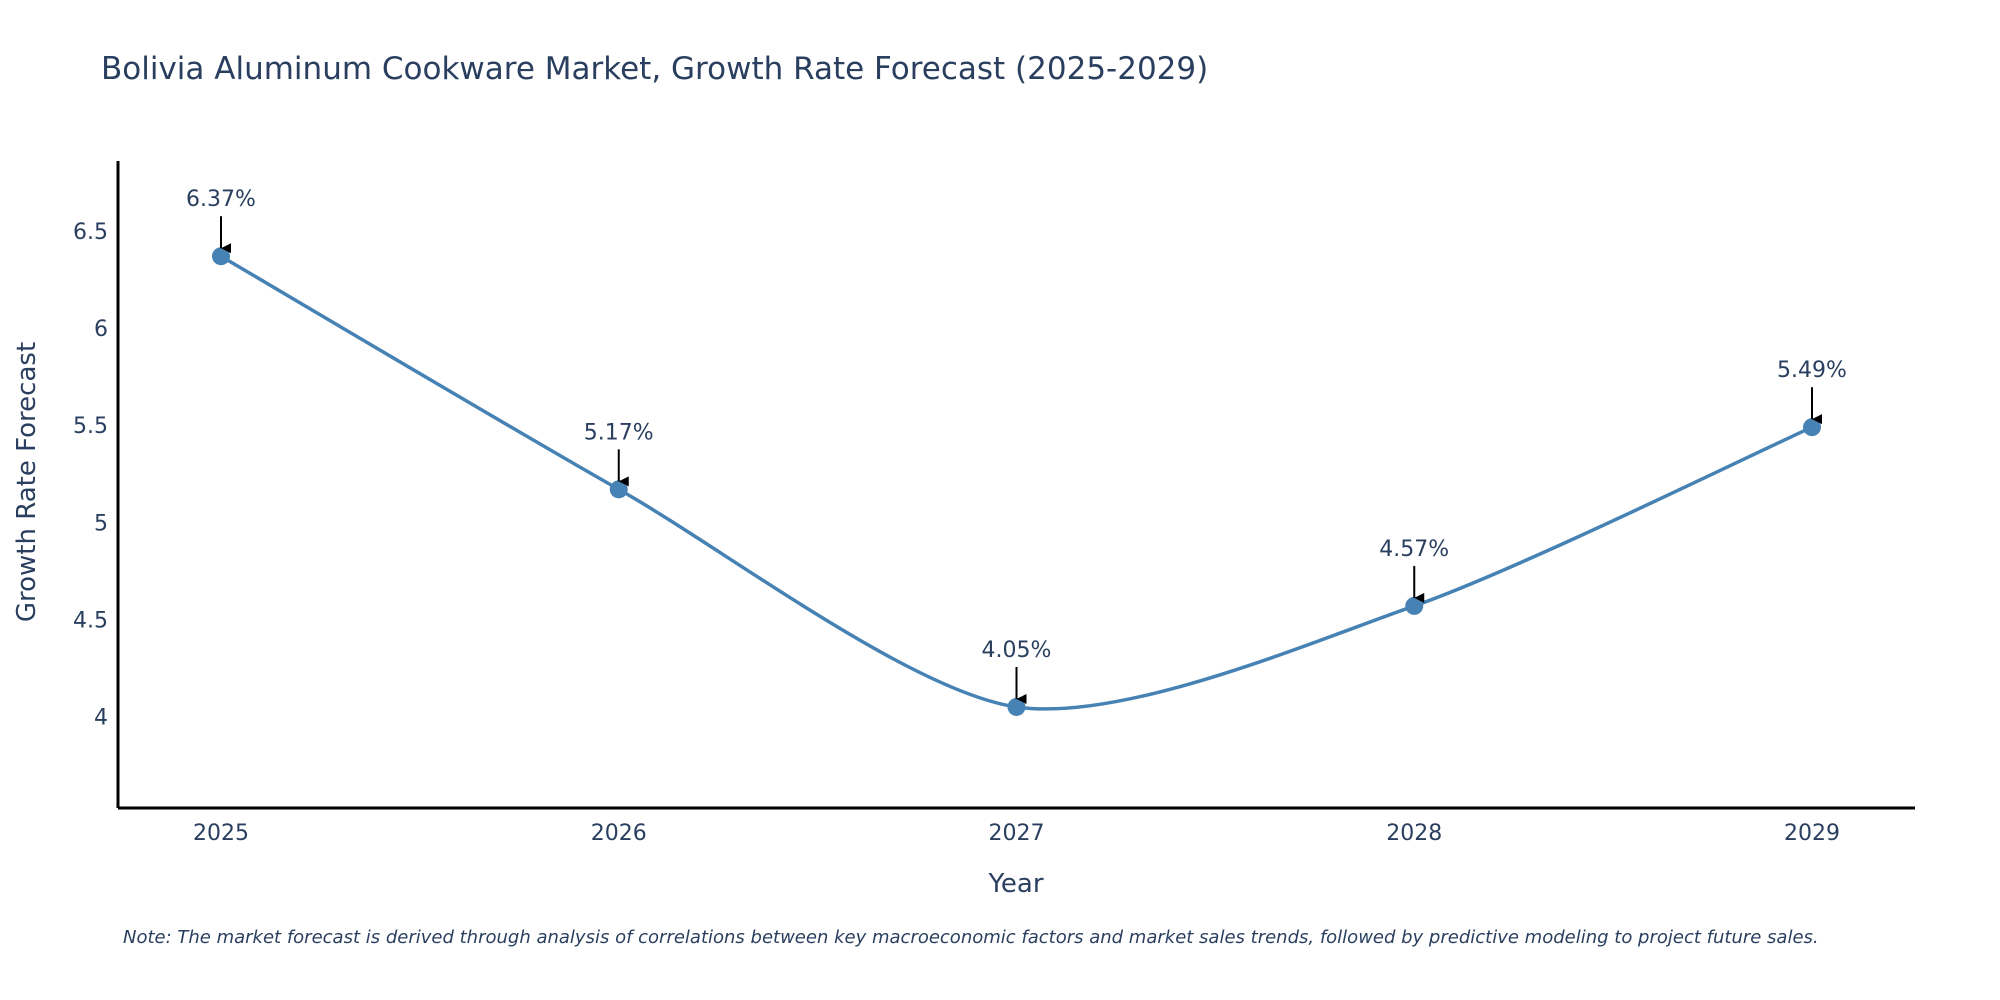 Image resolution: width=2000 pixels, height=1000 pixels. Describe the element at coordinates (1812, 370) in the screenshot. I see `data-label-2029: 5.49%` at that location.